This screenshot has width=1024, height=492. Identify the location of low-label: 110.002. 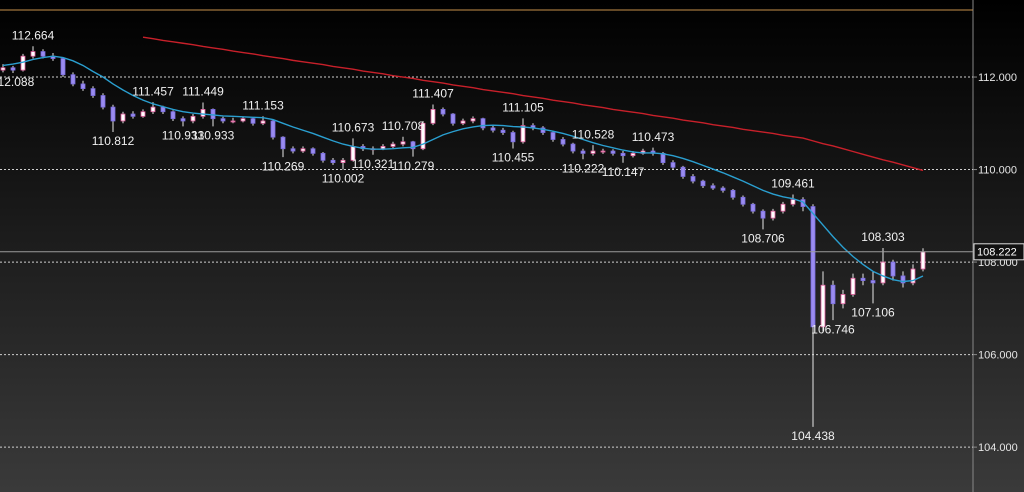
(343, 179).